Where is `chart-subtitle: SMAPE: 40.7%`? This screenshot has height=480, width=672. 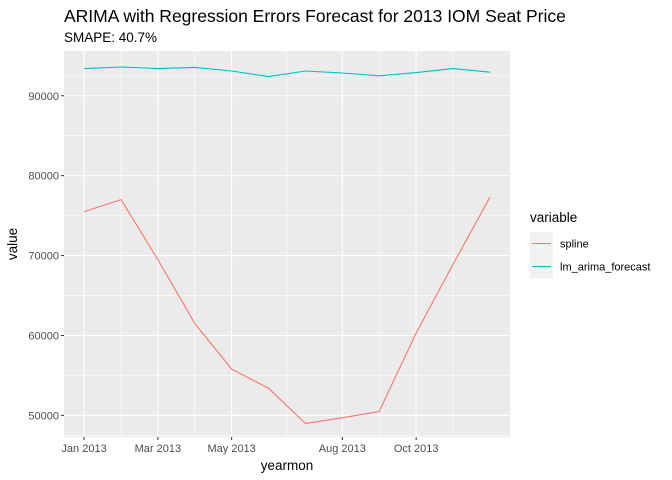
chart-subtitle: SMAPE: 40.7% is located at coordinates (110, 37).